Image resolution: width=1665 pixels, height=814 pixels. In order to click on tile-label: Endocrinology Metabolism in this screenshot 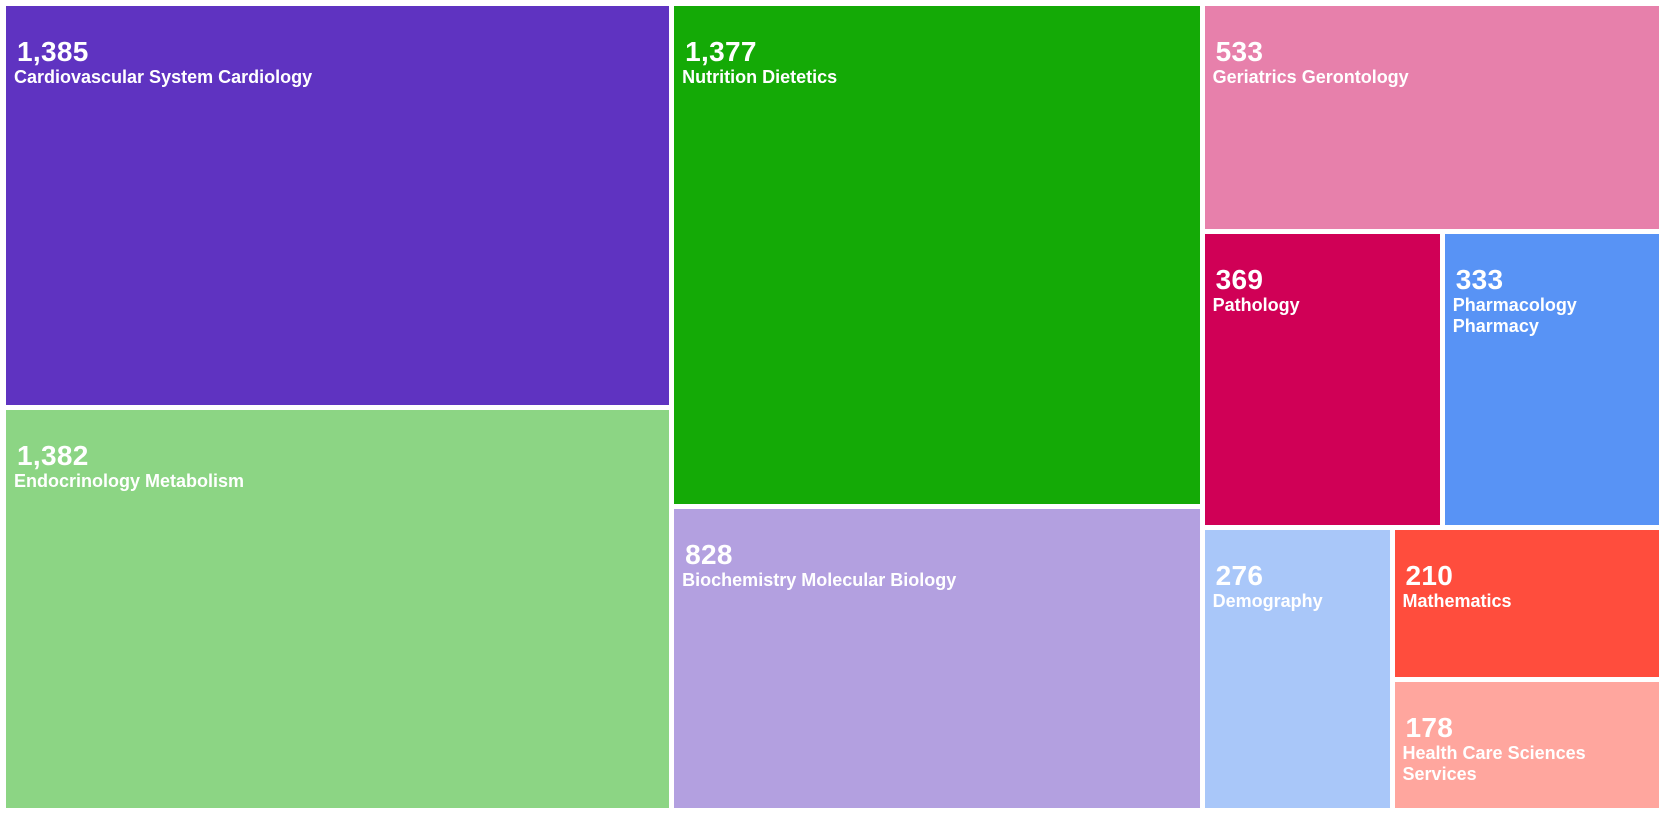, I will do `click(129, 480)`.